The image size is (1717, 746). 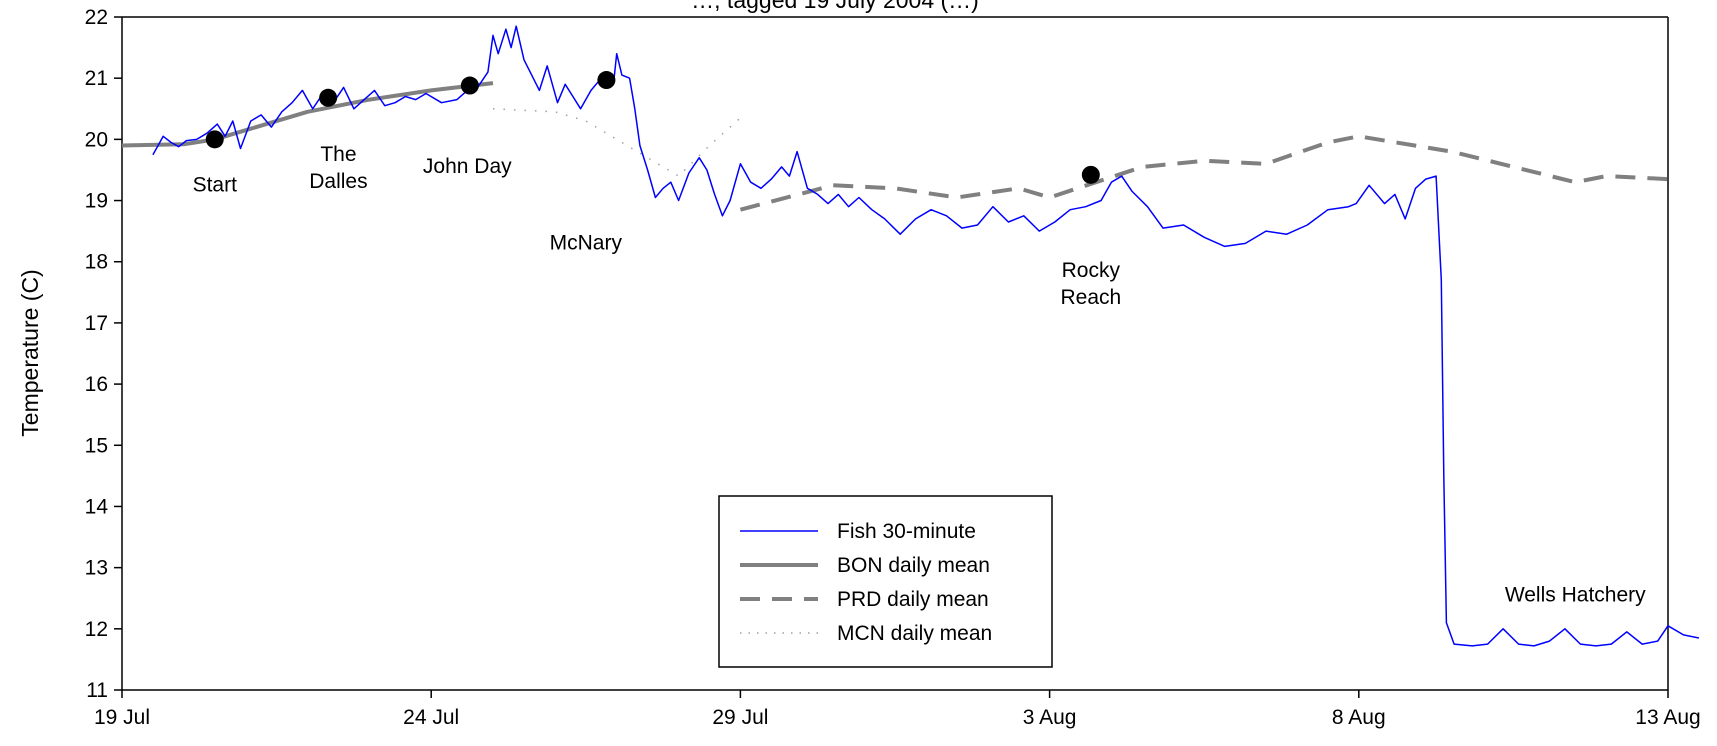 I want to click on x-tick-label: 13 Aug, so click(x=1667, y=717).